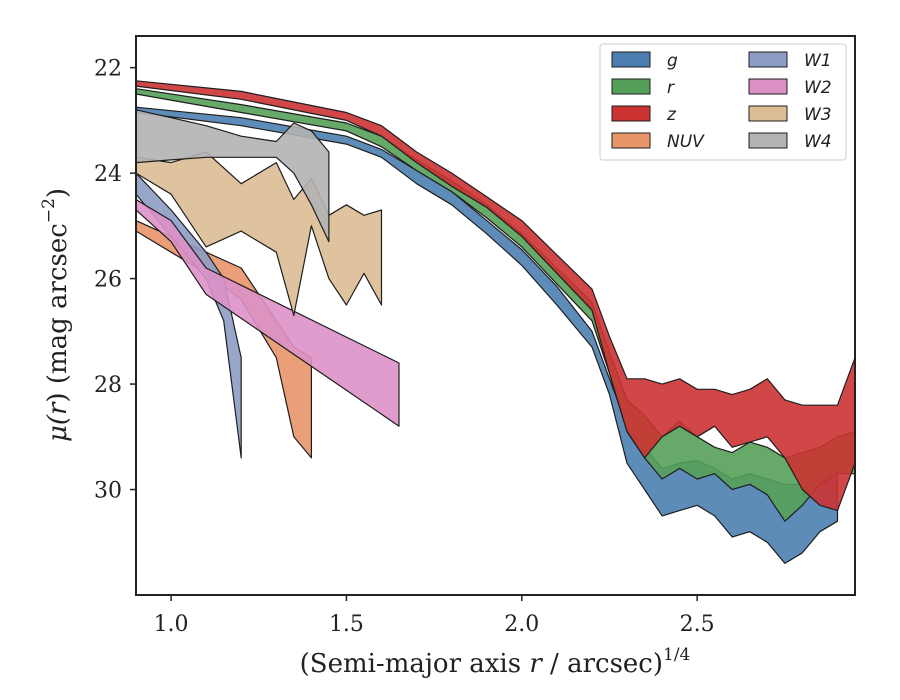 The image size is (900, 700). What do you see at coordinates (108, 280) in the screenshot?
I see `y-tick-label: 26` at bounding box center [108, 280].